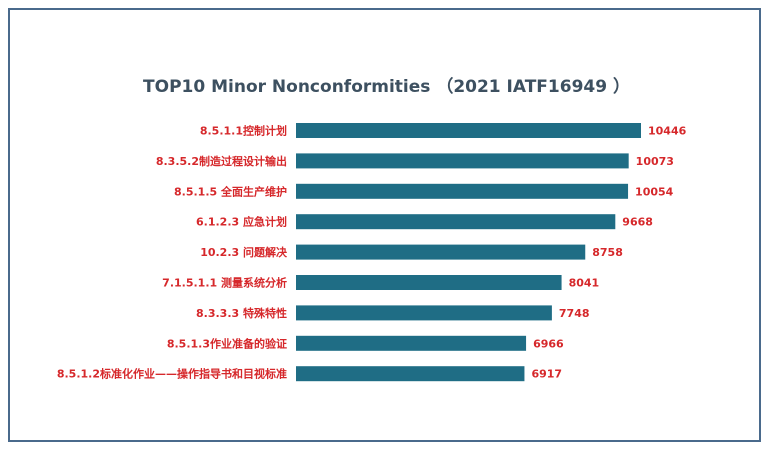  Describe the element at coordinates (546, 374) in the screenshot. I see `value-label-8: 6917` at that location.